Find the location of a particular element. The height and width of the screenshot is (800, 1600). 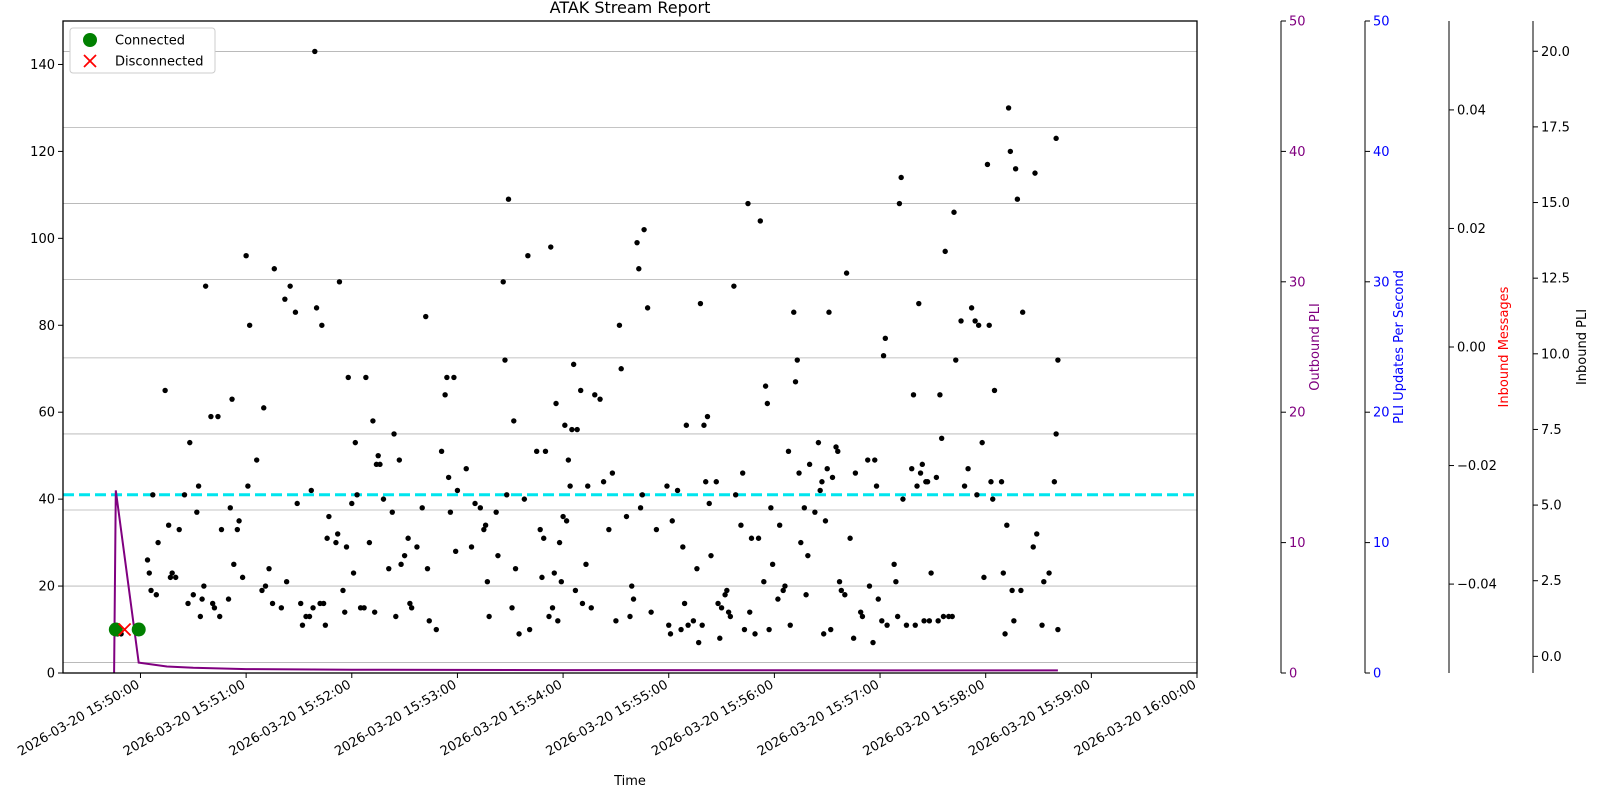

connection-events is located at coordinates (127, 629).